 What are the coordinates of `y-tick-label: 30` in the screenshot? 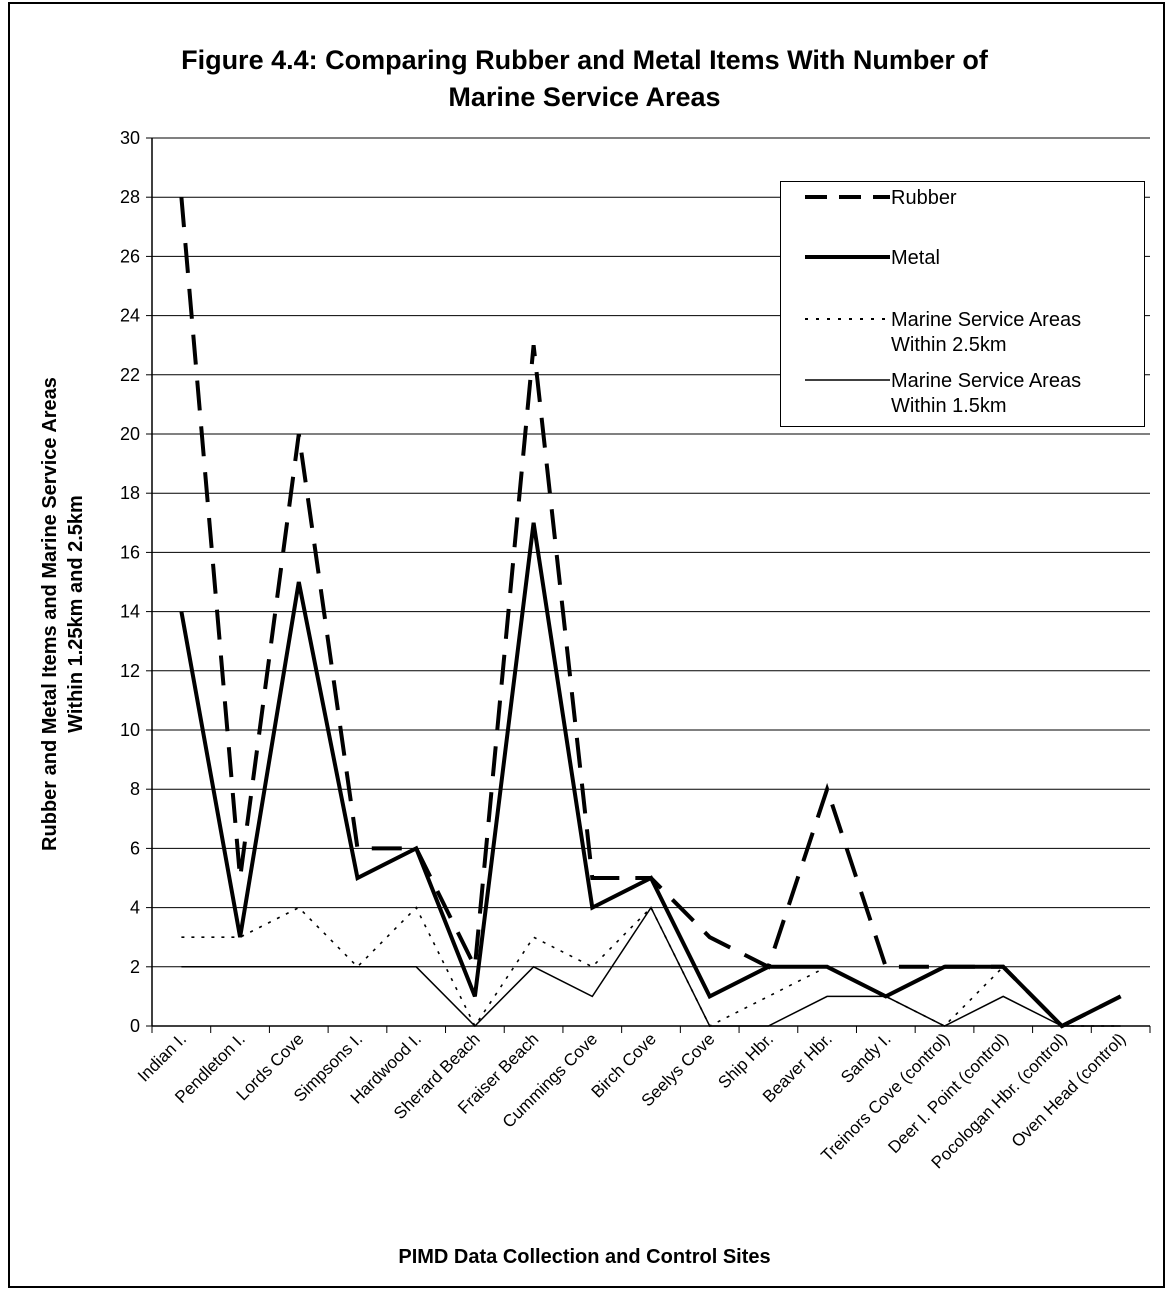 It's located at (130, 138).